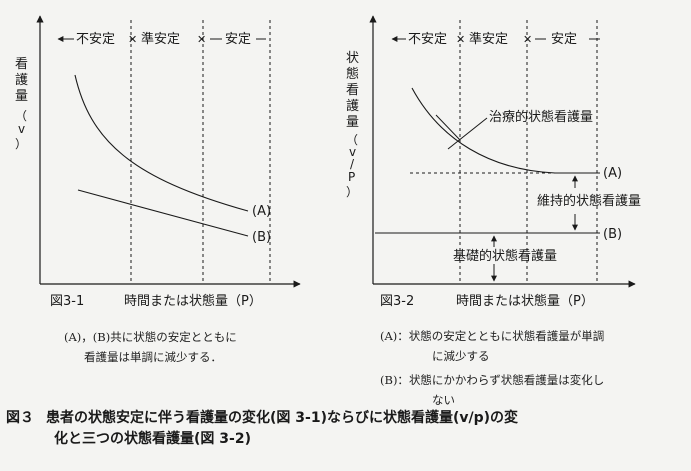 Image resolution: width=691 pixels, height=471 pixels. What do you see at coordinates (506, 380) in the screenshot?
I see `fig2-note-b-line-1: 状態にかかわらず状態看護量は変化し` at bounding box center [506, 380].